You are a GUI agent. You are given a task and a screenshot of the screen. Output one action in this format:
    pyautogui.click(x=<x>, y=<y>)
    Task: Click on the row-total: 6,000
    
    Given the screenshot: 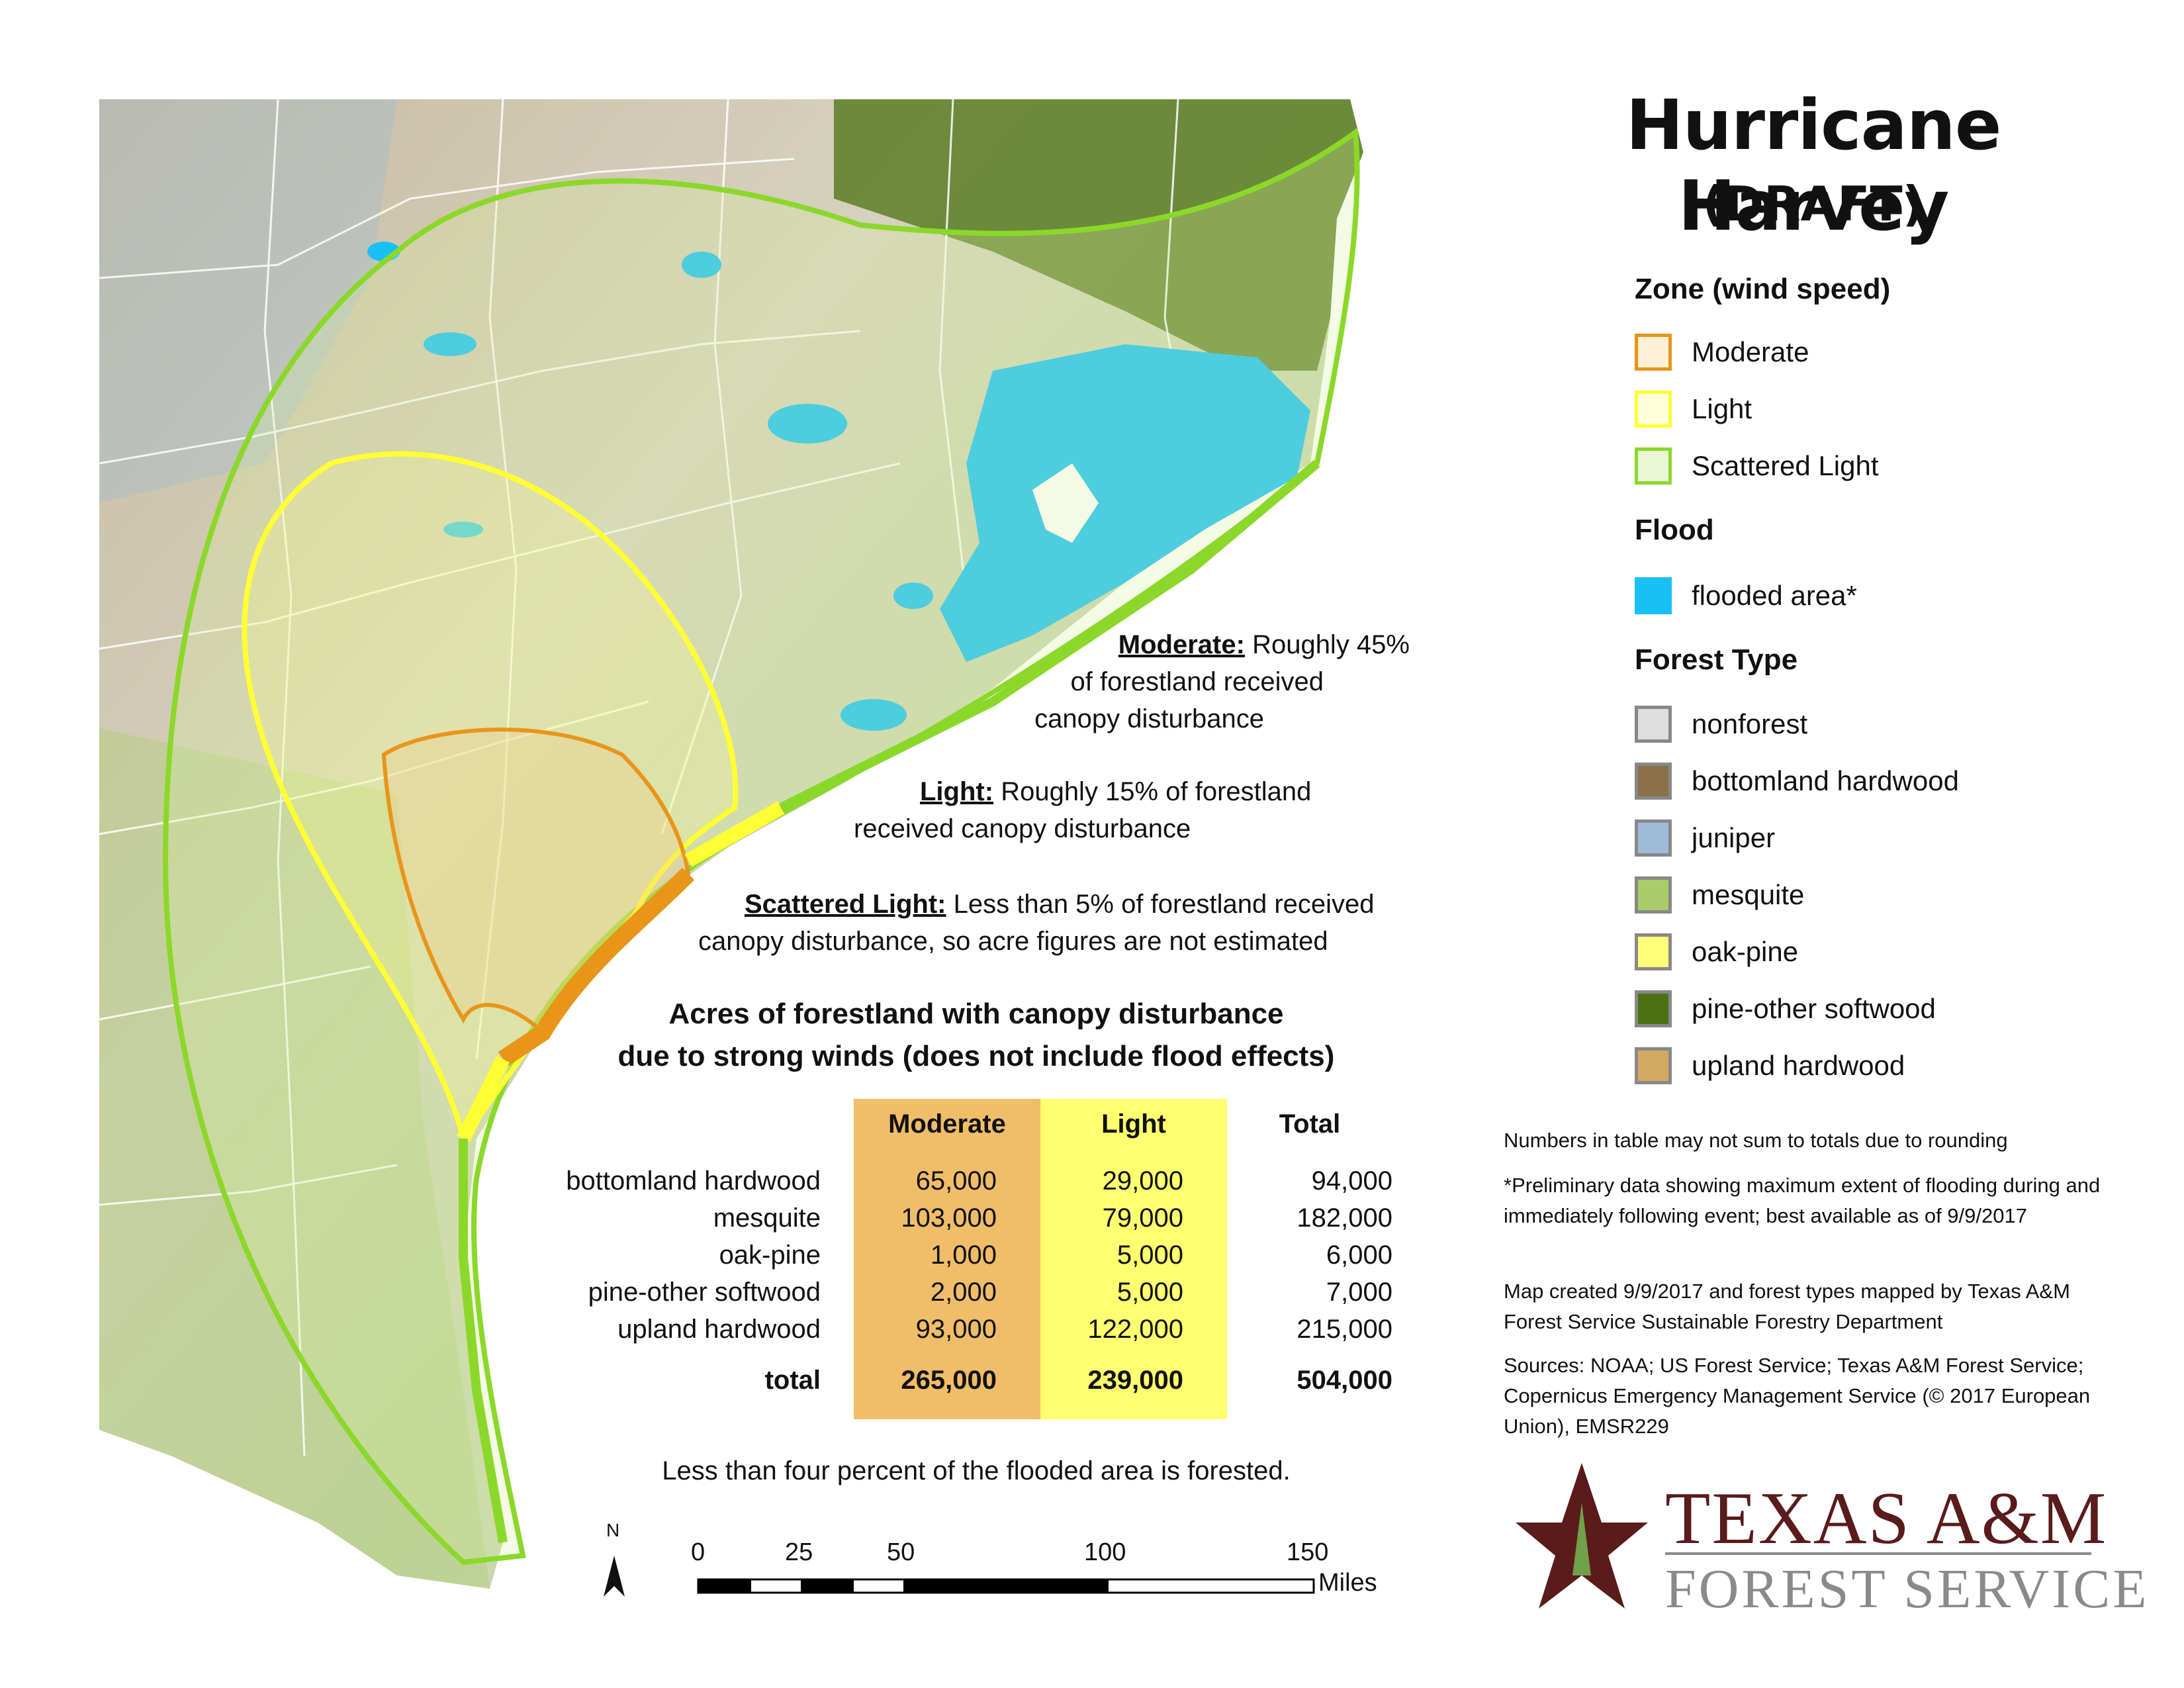 What is the action you would take?
    pyautogui.click(x=1359, y=1255)
    